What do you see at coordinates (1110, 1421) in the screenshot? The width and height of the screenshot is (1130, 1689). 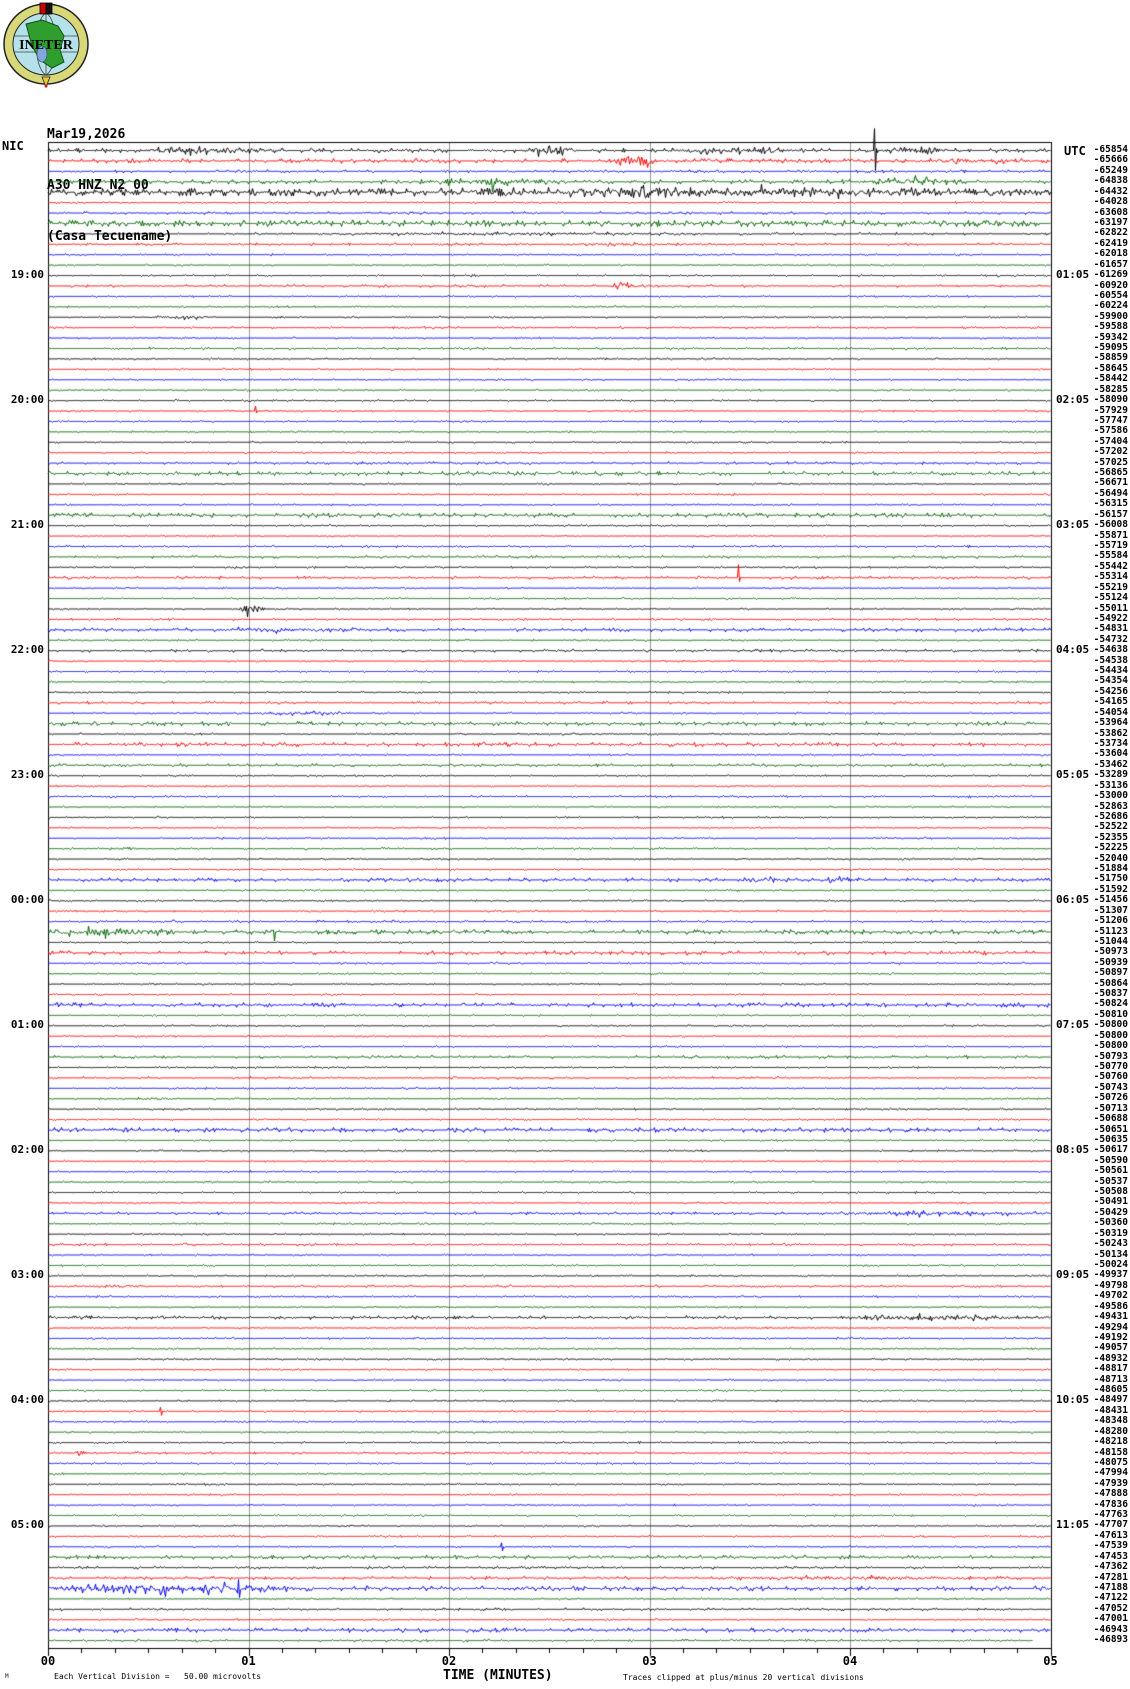 I see `trace-offset-value: -48348` at bounding box center [1110, 1421].